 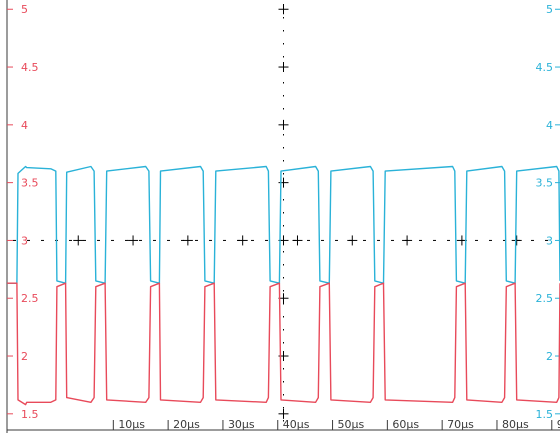 I want to click on x-tick-label: 90µs, so click(x=558, y=424).